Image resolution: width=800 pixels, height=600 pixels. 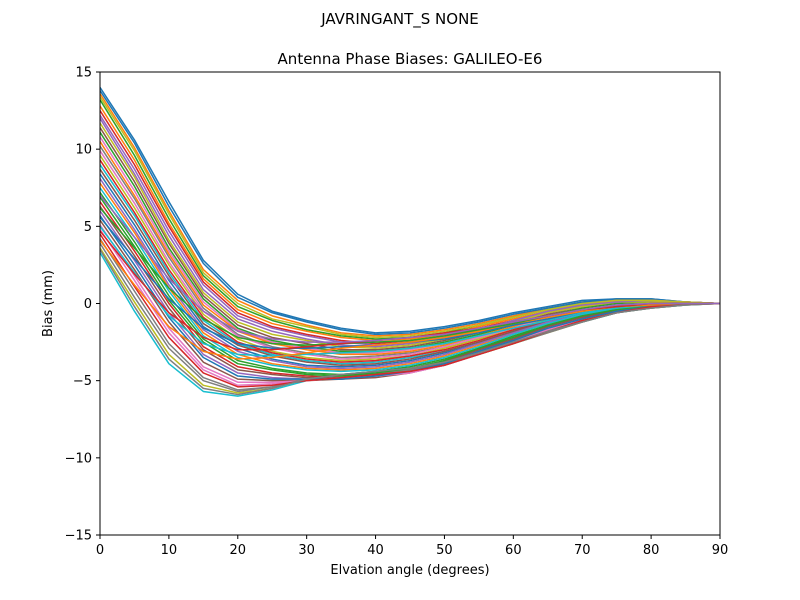 I want to click on y-tick-label: −5, so click(x=82, y=381).